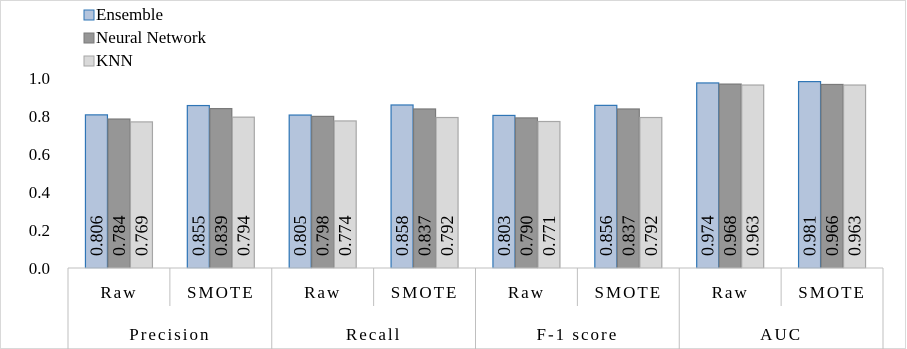  What do you see at coordinates (373, 334) in the screenshot?
I see `x-group-label-1: Recall` at bounding box center [373, 334].